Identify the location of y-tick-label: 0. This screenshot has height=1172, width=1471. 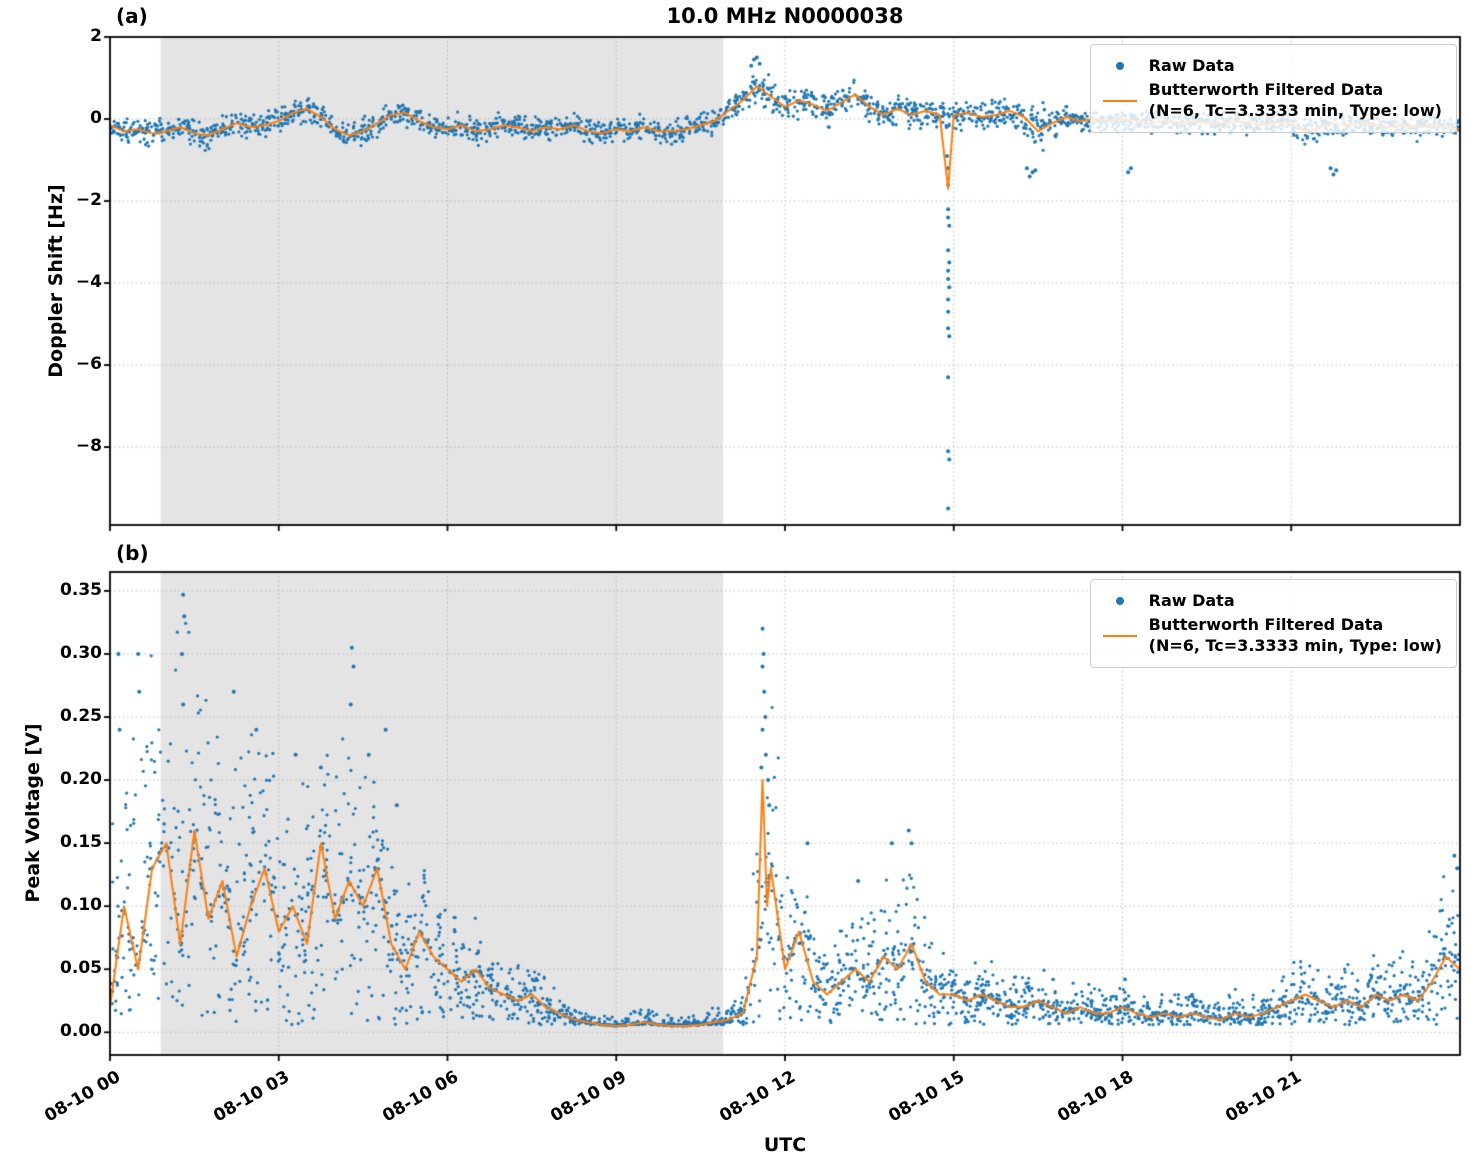
(96, 118).